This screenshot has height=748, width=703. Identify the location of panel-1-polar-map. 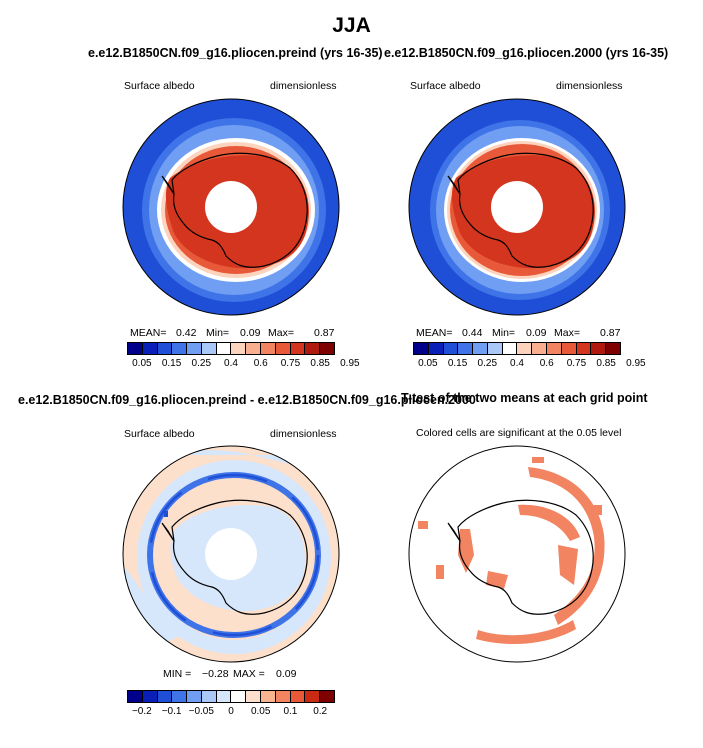
(231, 207).